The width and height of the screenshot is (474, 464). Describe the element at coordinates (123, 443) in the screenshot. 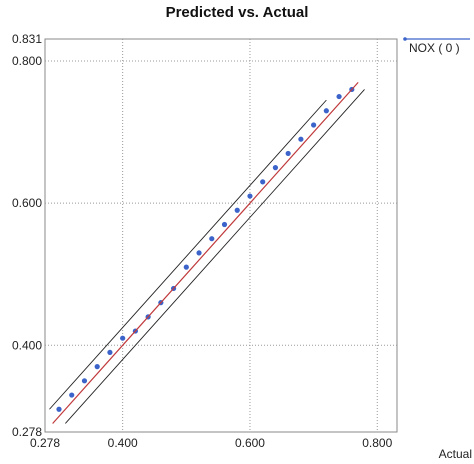

I see `x-tick-label: 0.400` at that location.